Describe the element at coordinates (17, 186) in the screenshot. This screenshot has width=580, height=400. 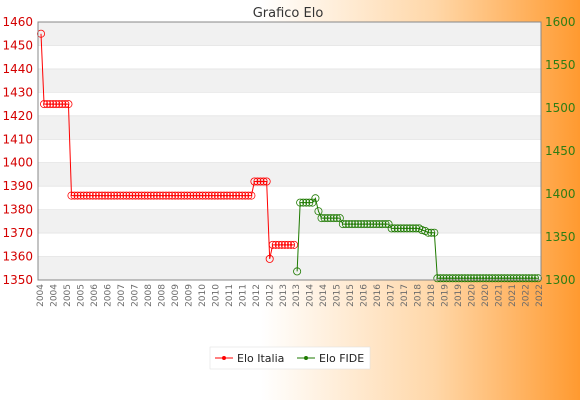
I see `y-left-tick-label: 1390` at that location.